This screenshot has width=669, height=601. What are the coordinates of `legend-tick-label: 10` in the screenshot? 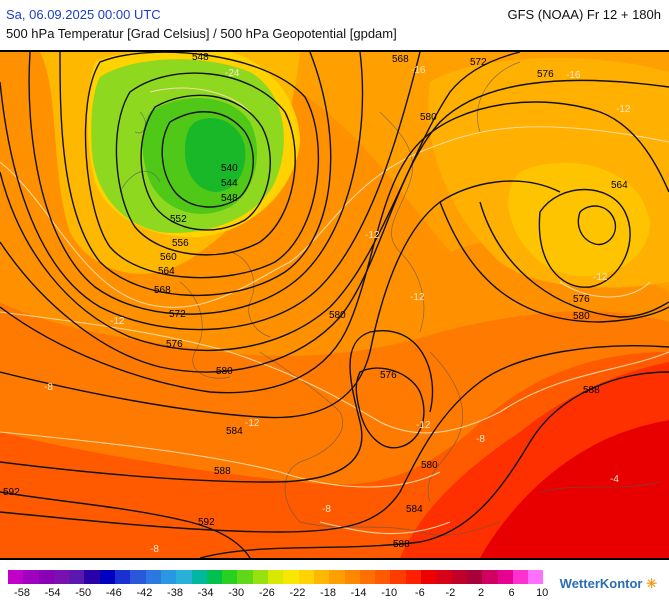 It's located at (542, 593).